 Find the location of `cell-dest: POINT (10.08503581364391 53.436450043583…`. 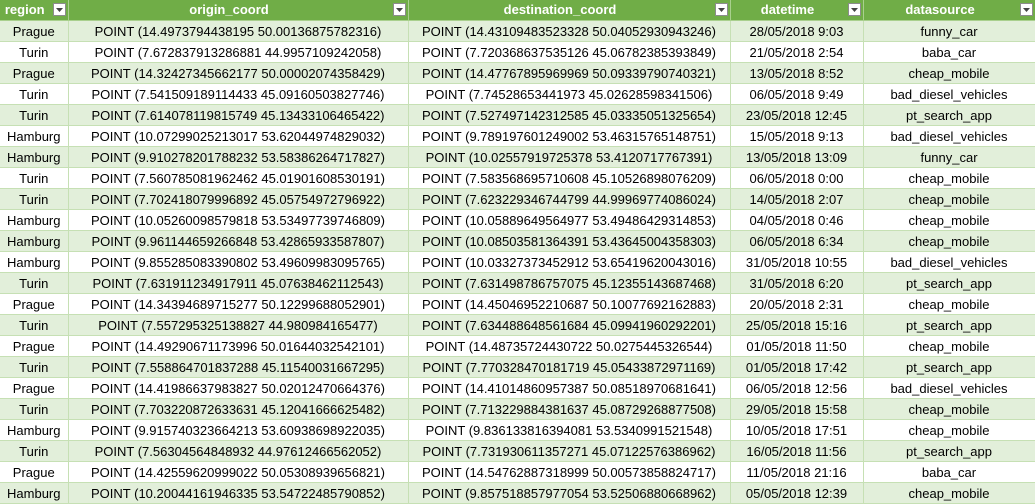

cell-dest: POINT (10.08503581364391 53.436450043583… is located at coordinates (569, 241).